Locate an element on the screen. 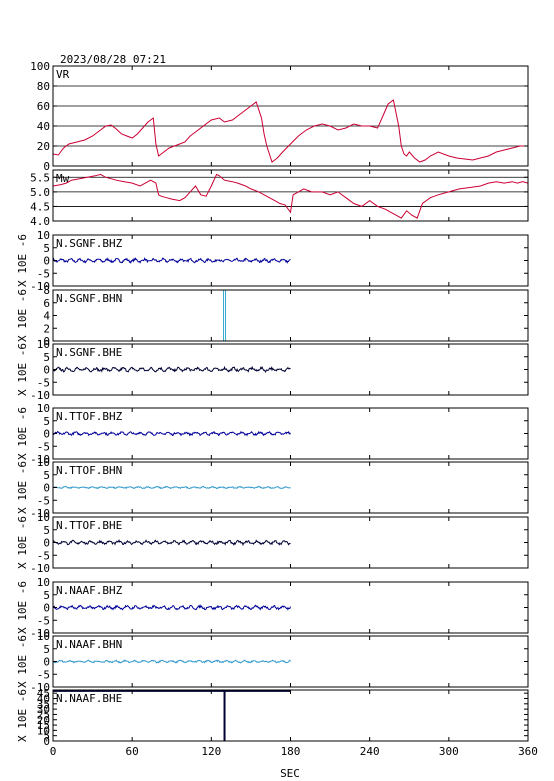 This screenshot has width=554, height=781. panel-label: Mw is located at coordinates (63, 178).